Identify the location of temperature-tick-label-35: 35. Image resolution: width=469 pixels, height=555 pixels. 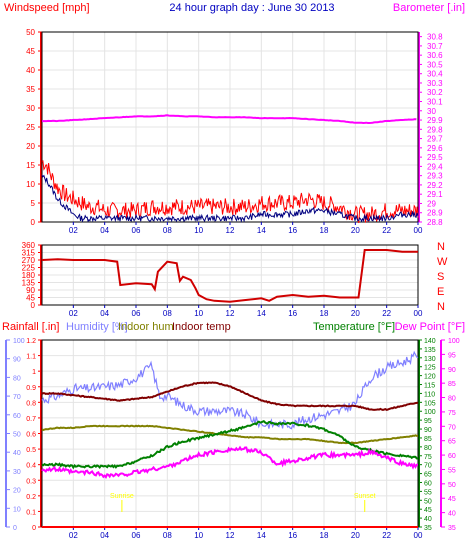
(428, 528).